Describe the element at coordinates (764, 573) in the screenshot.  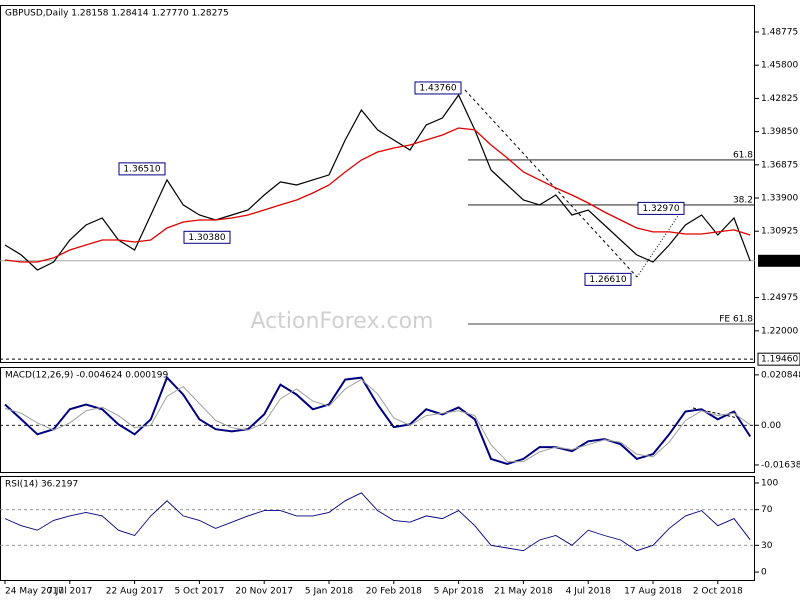
I see `y-tick-label: 0` at that location.